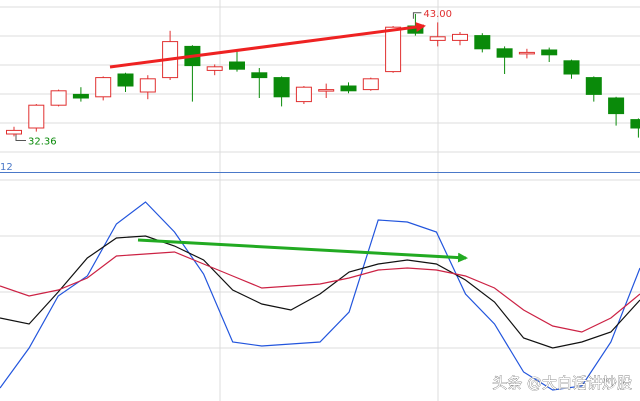 This screenshot has height=401, width=640. I want to click on high-marker, so click(417, 15).